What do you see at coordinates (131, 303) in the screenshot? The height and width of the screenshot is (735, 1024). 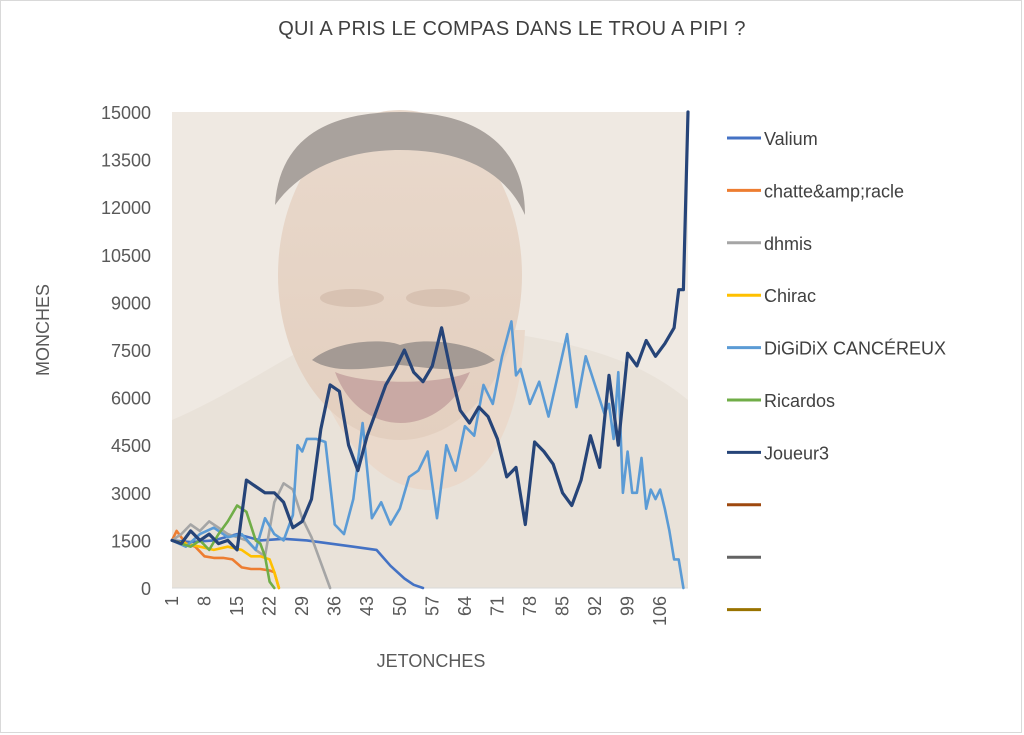 I see `y-tick-label: 9000` at bounding box center [131, 303].